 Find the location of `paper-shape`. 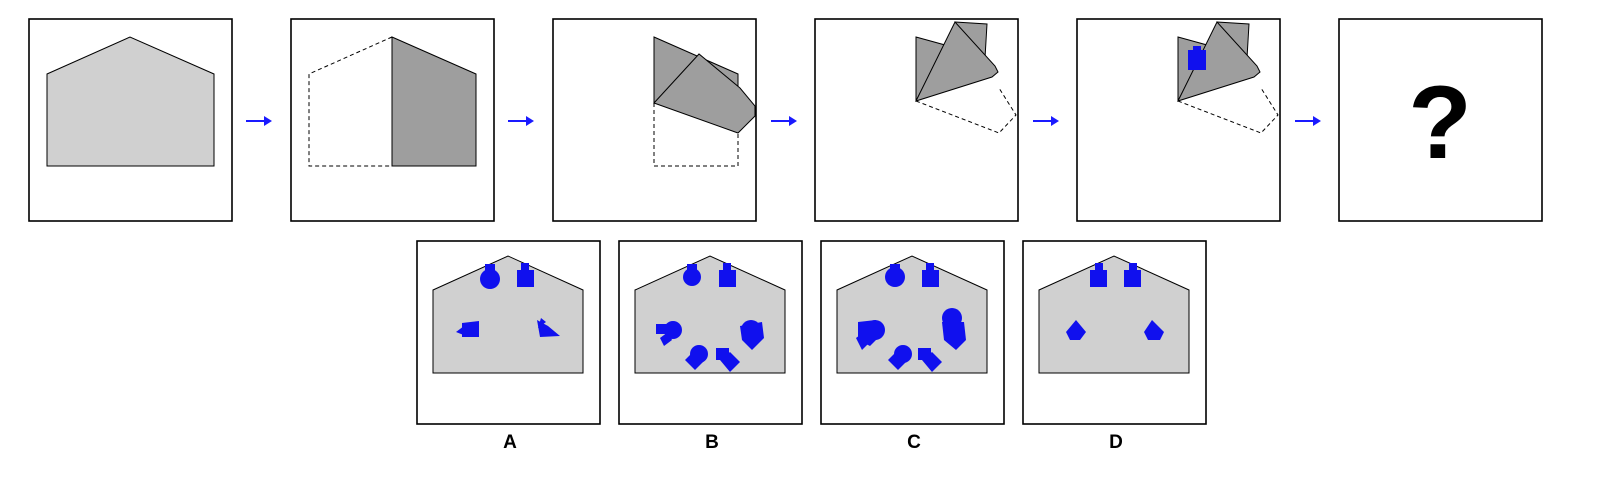

paper-shape is located at coordinates (130, 101).